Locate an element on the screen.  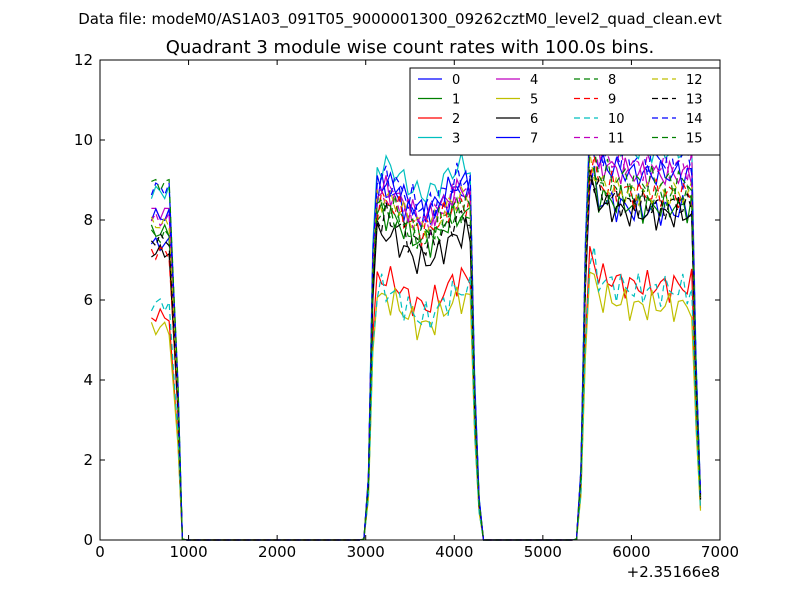
x-tick-label: 7000 is located at coordinates (720, 552).